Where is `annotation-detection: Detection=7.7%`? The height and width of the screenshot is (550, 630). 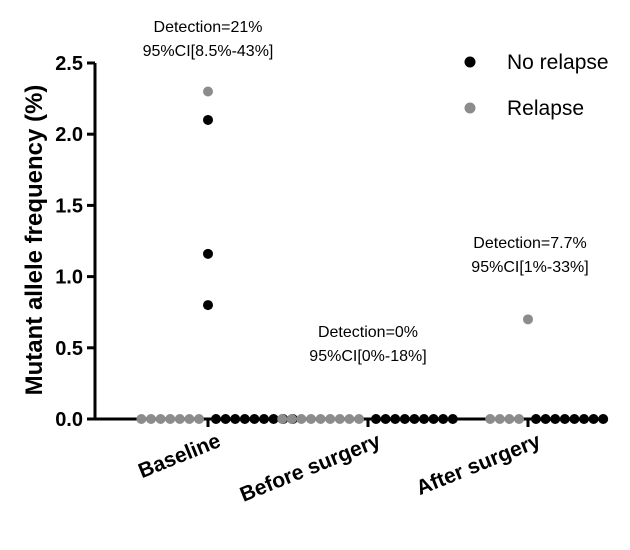 annotation-detection: Detection=7.7% is located at coordinates (529, 243).